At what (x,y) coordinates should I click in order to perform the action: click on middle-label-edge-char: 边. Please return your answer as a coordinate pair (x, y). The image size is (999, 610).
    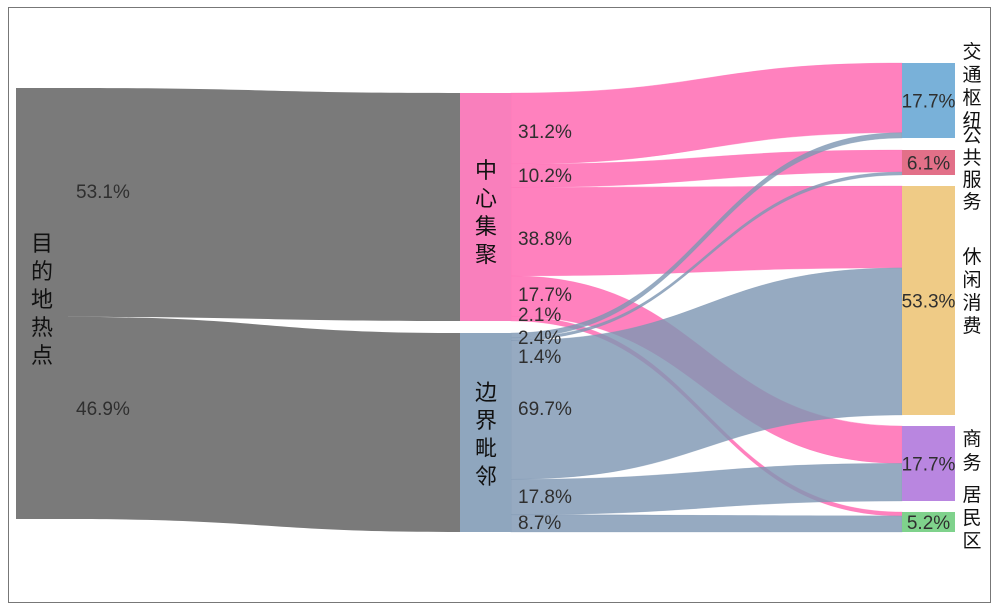
    Looking at the image, I should click on (486, 393).